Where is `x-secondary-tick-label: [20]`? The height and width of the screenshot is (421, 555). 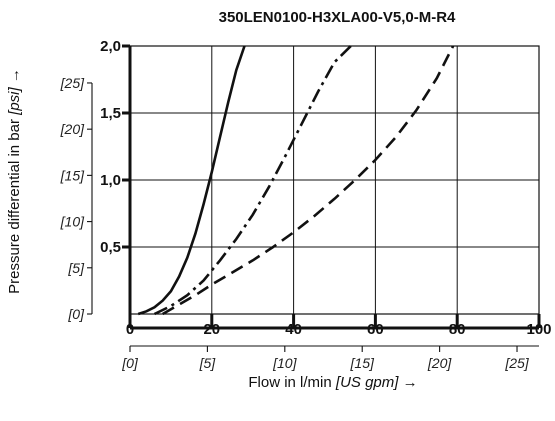 x-secondary-tick-label: [20] is located at coordinates (439, 363).